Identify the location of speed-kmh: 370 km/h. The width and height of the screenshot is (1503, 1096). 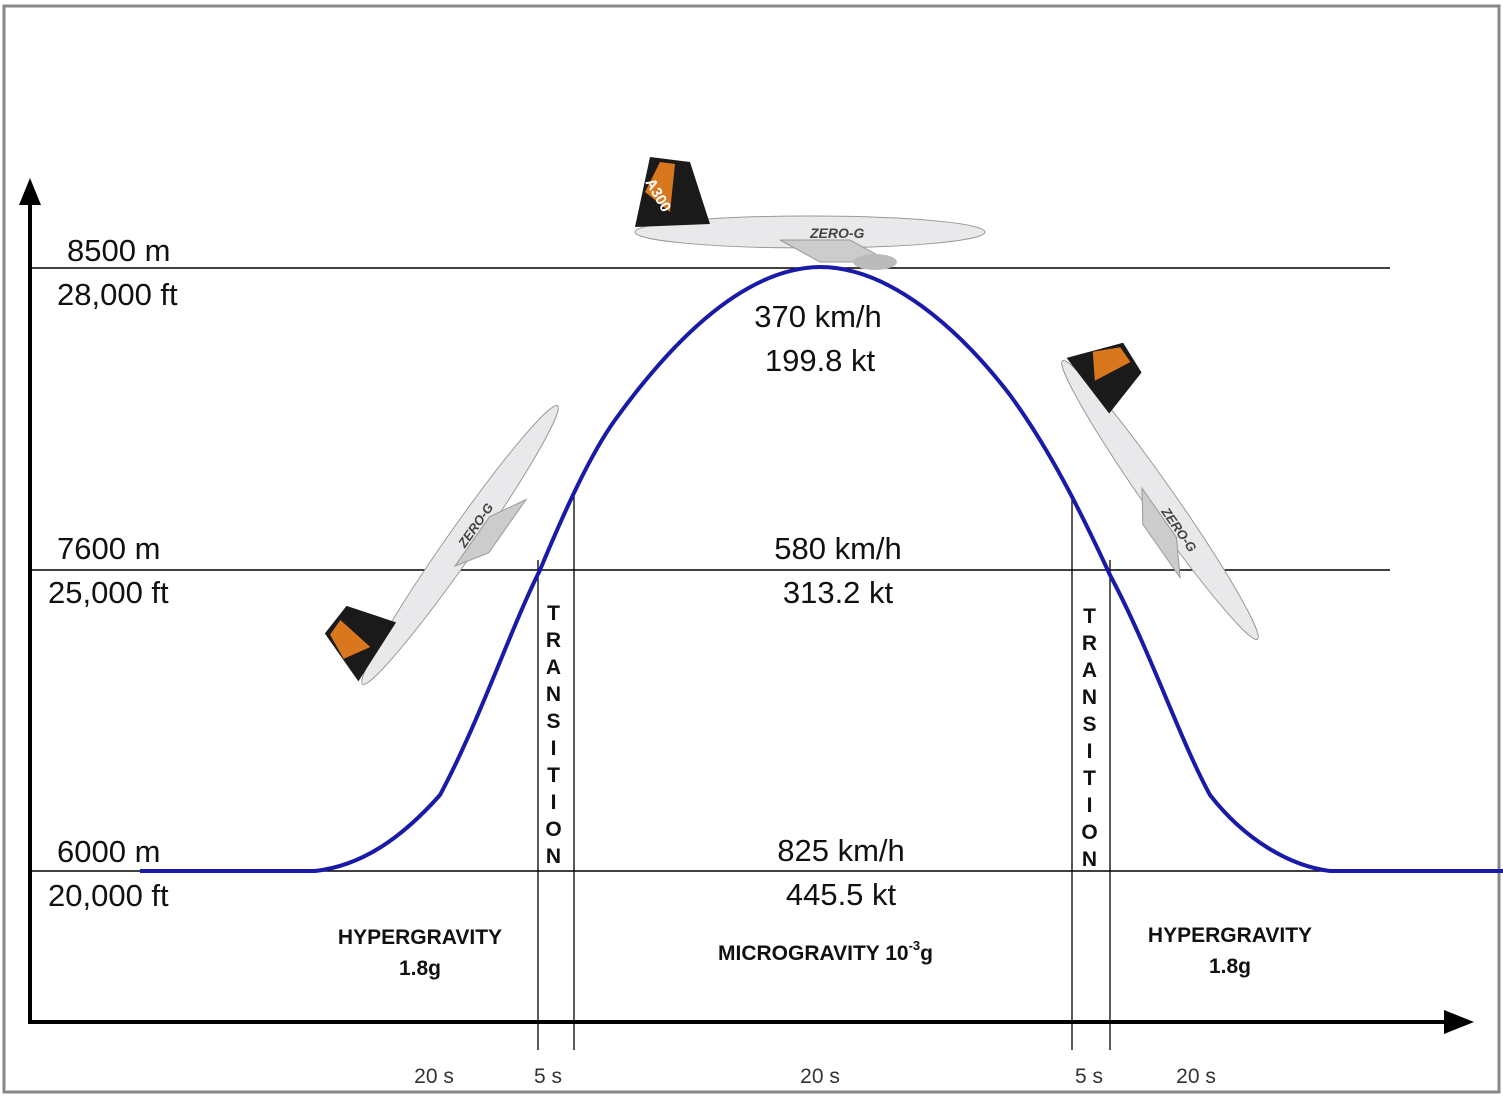
(818, 316).